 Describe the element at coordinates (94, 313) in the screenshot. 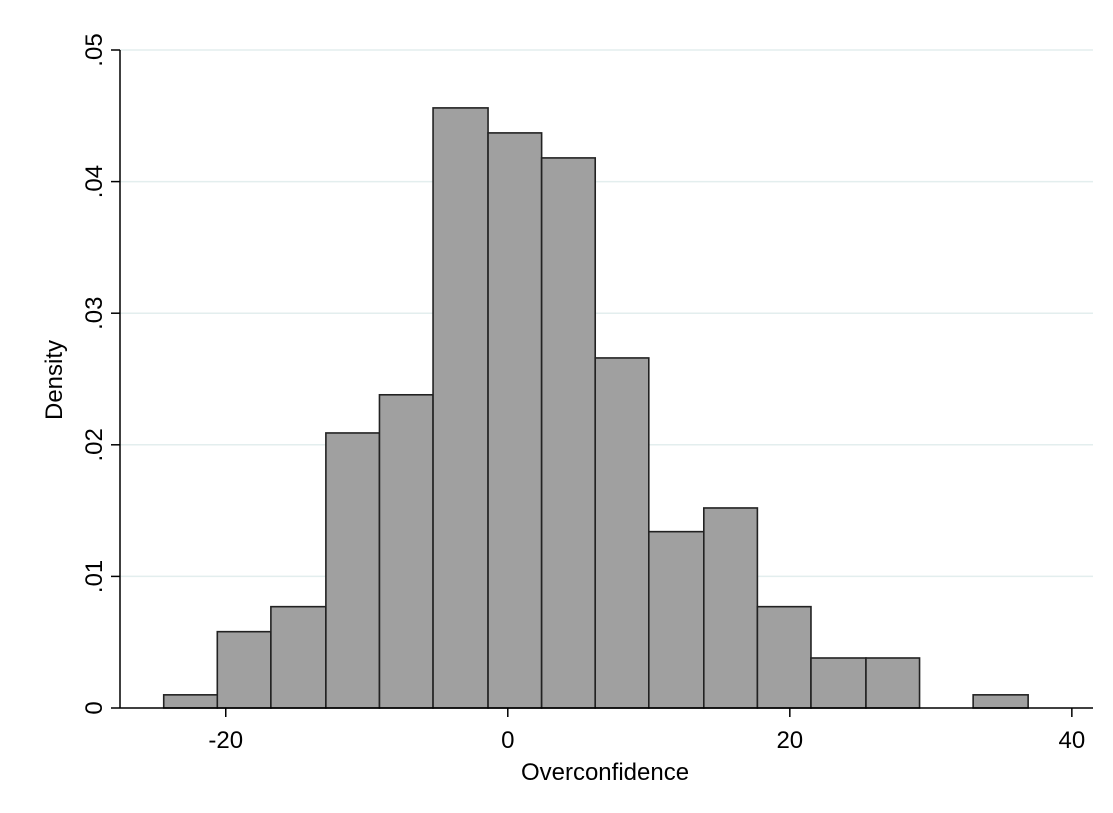

I see `y-tick-label: .03` at that location.